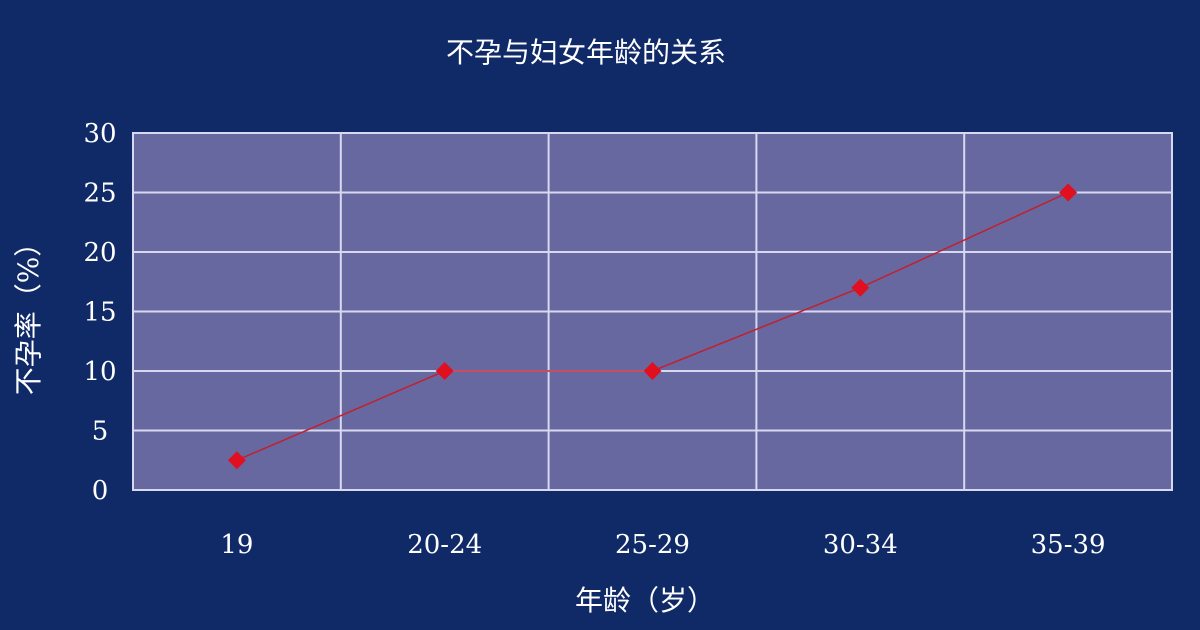 The height and width of the screenshot is (630, 1200). I want to click on x-axis-label: 年龄（岁）, so click(645, 600).